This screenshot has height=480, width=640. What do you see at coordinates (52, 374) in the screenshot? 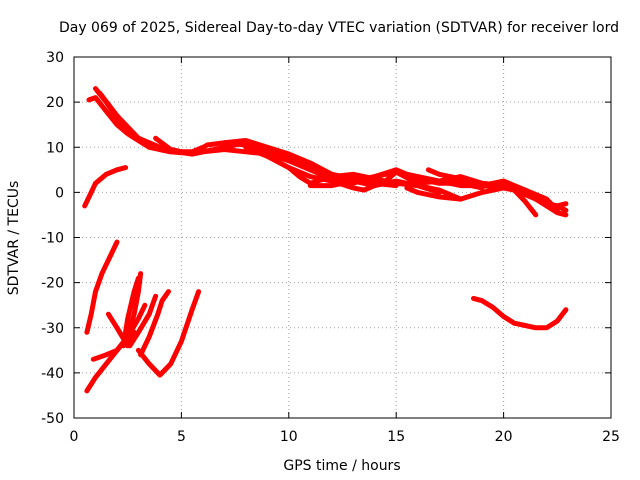
I see `y-tick-label: -40` at bounding box center [52, 374].